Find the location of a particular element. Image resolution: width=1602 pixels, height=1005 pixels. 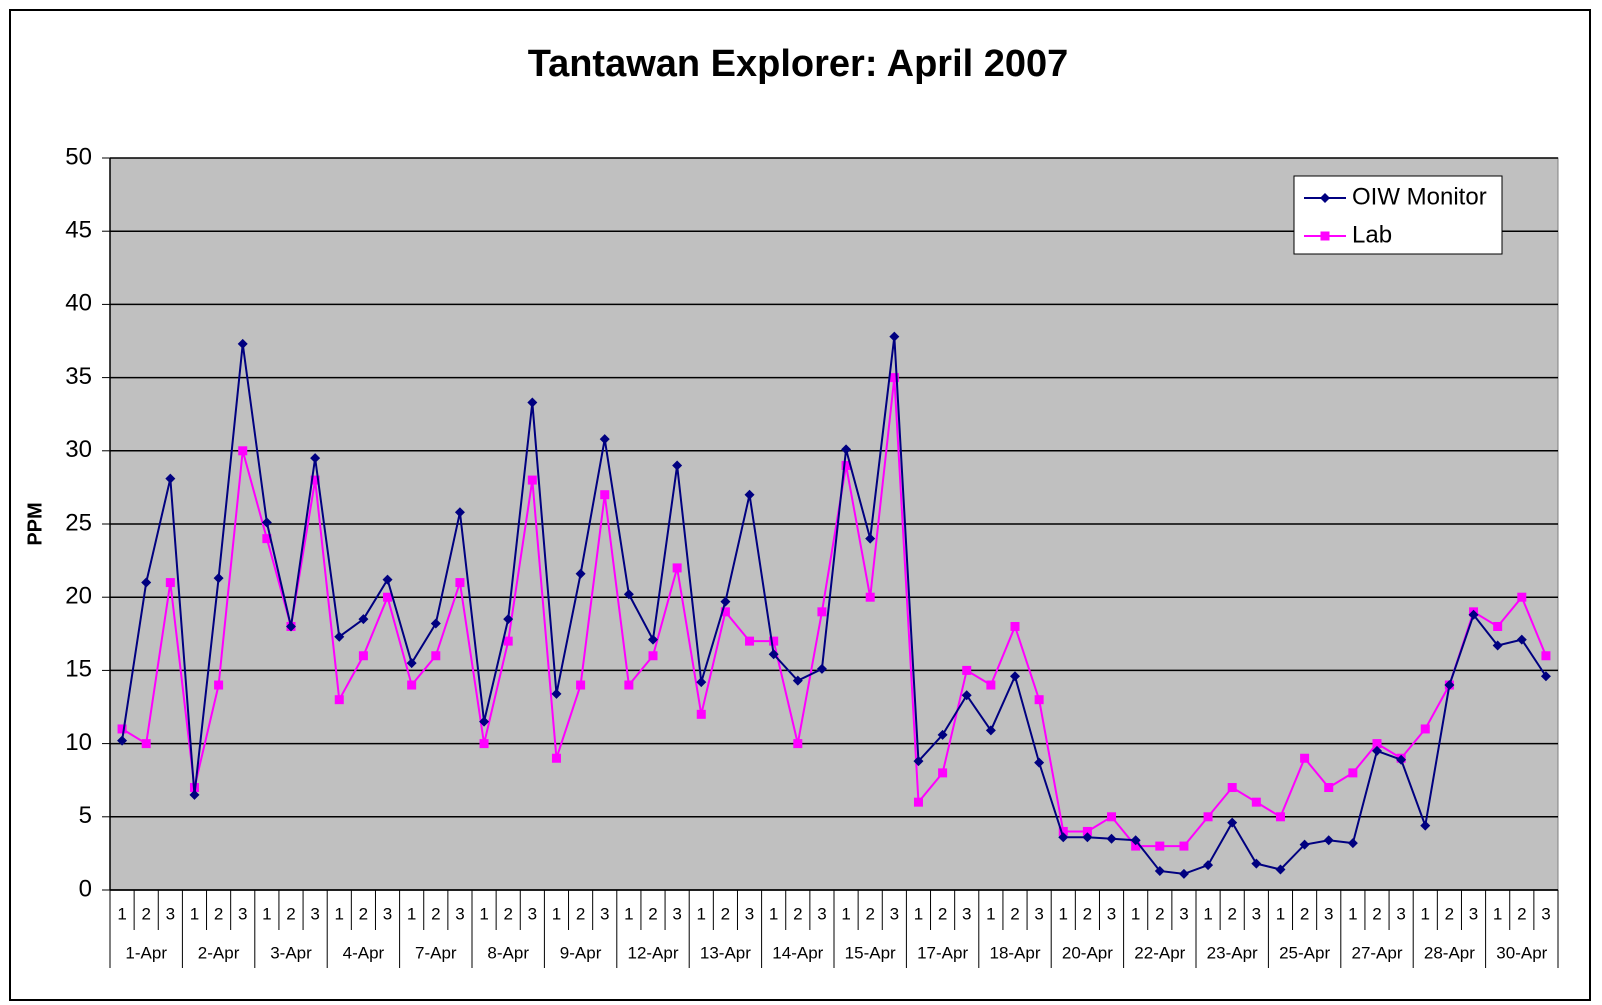

x-group-label: 22-Apr is located at coordinates (1159, 952).